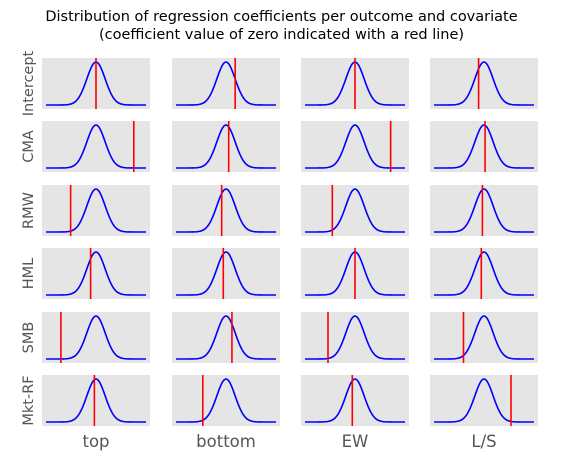 The width and height of the screenshot is (563, 462). What do you see at coordinates (29, 146) in the screenshot?
I see `row-label-cma: CMA` at bounding box center [29, 146].